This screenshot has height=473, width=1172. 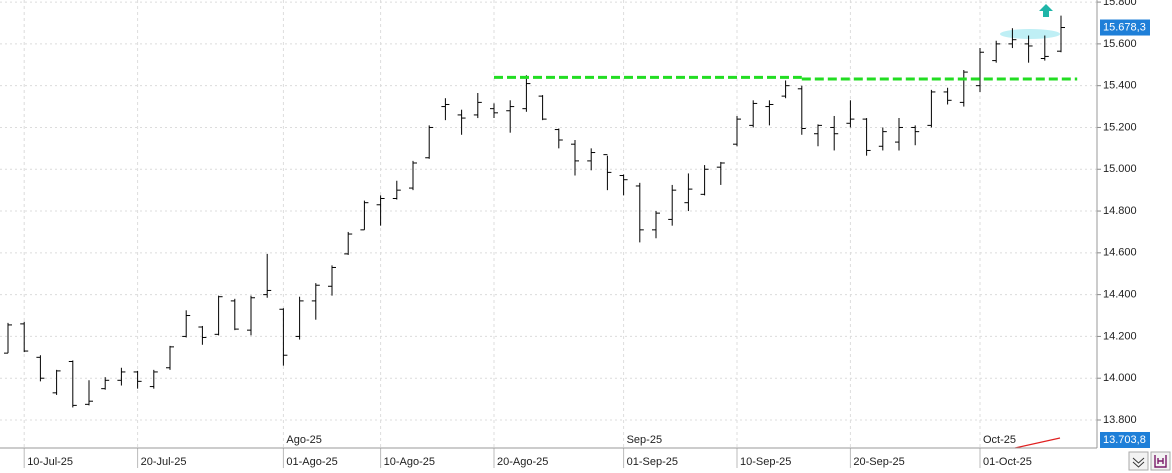 What do you see at coordinates (1046, 10) in the screenshot?
I see `up-arrow` at bounding box center [1046, 10].